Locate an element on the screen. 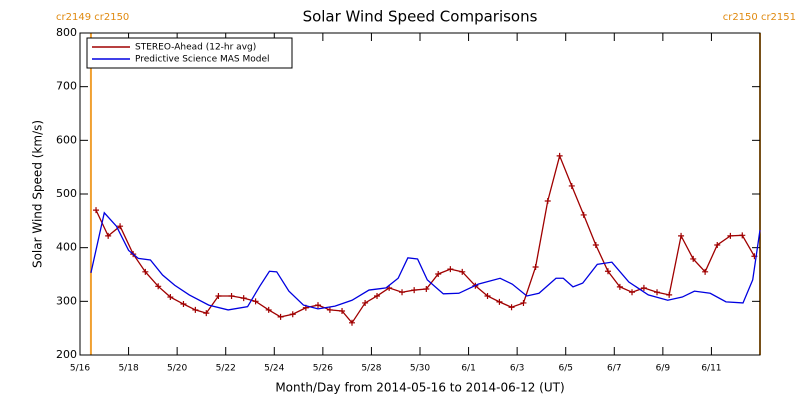 This screenshot has width=800, height=400. x-tick-label: 6/9 is located at coordinates (663, 369).